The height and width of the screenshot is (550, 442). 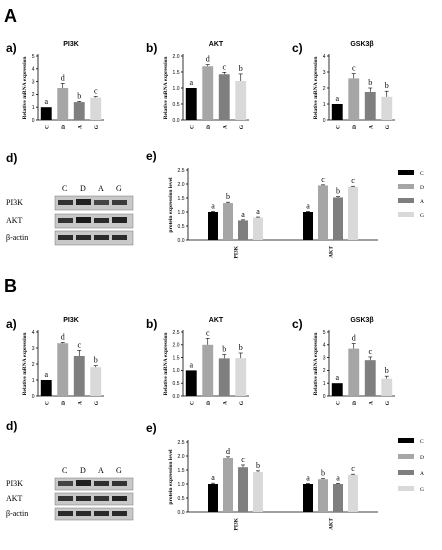 I want to click on legend-label: C, so click(x=422, y=442).